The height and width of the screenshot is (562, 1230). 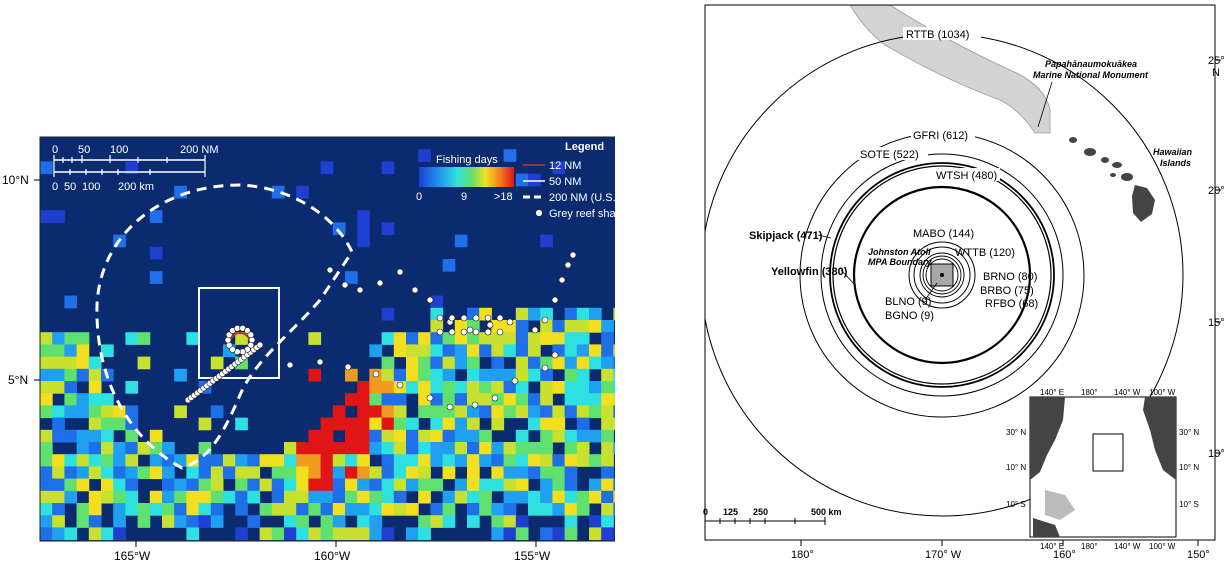 I want to click on lon-170w: 170° W, so click(x=943, y=555).